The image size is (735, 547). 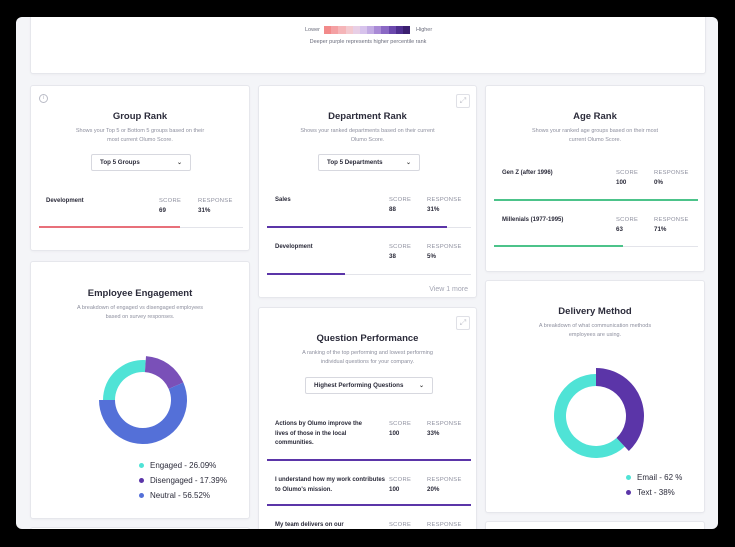 I want to click on email-dot, so click(x=628, y=477).